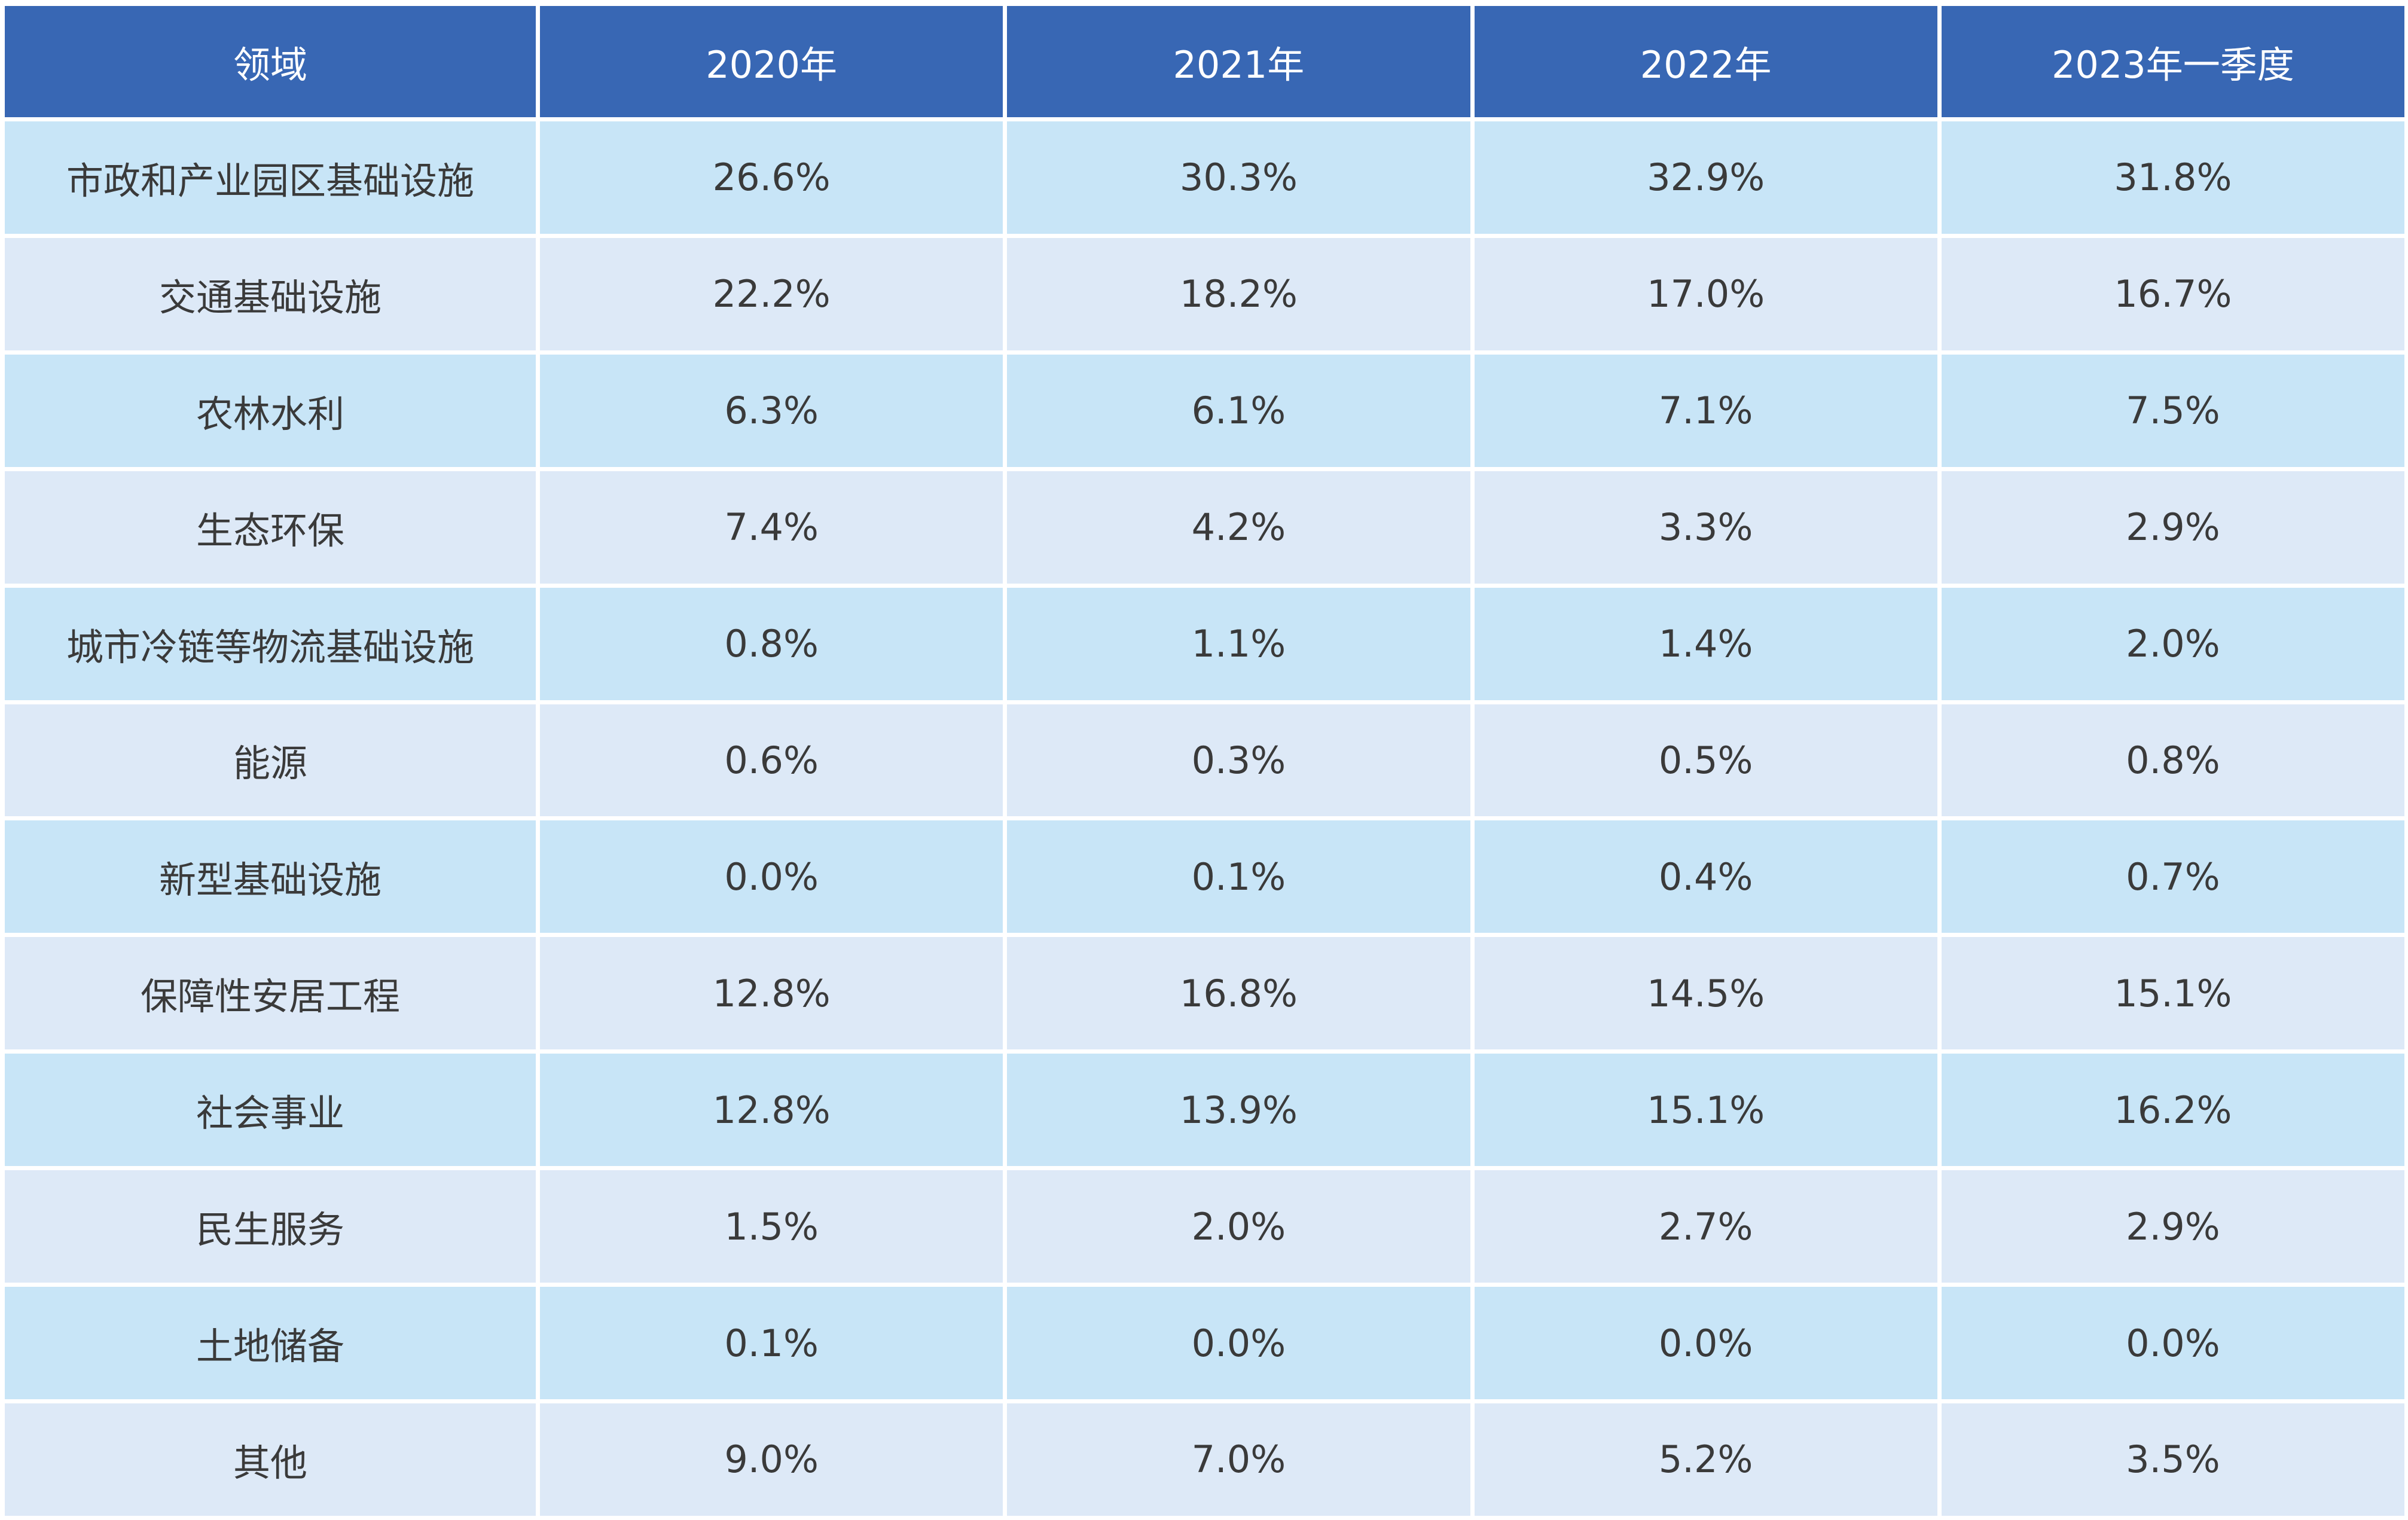  Describe the element at coordinates (1238, 760) in the screenshot. I see `cell-2021: 0.3%` at that location.